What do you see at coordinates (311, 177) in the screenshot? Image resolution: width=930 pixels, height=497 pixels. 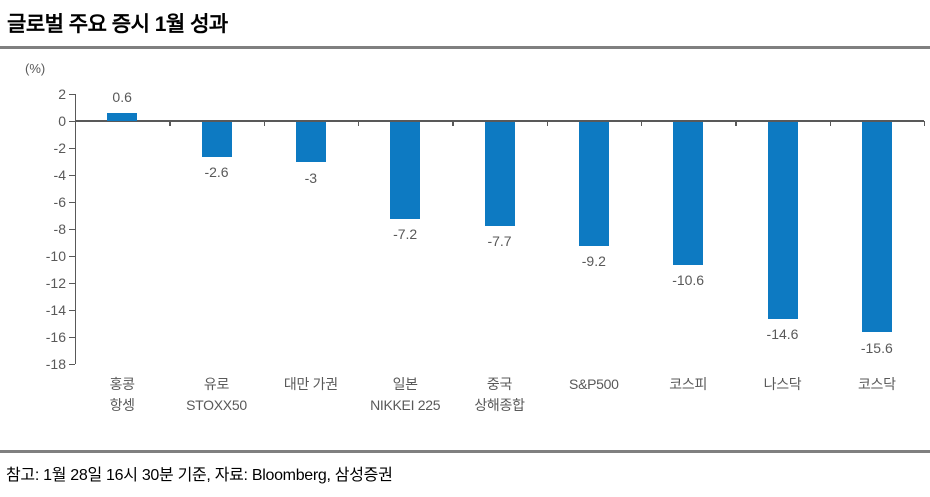 I see `bar-value-label: -3` at bounding box center [311, 177].